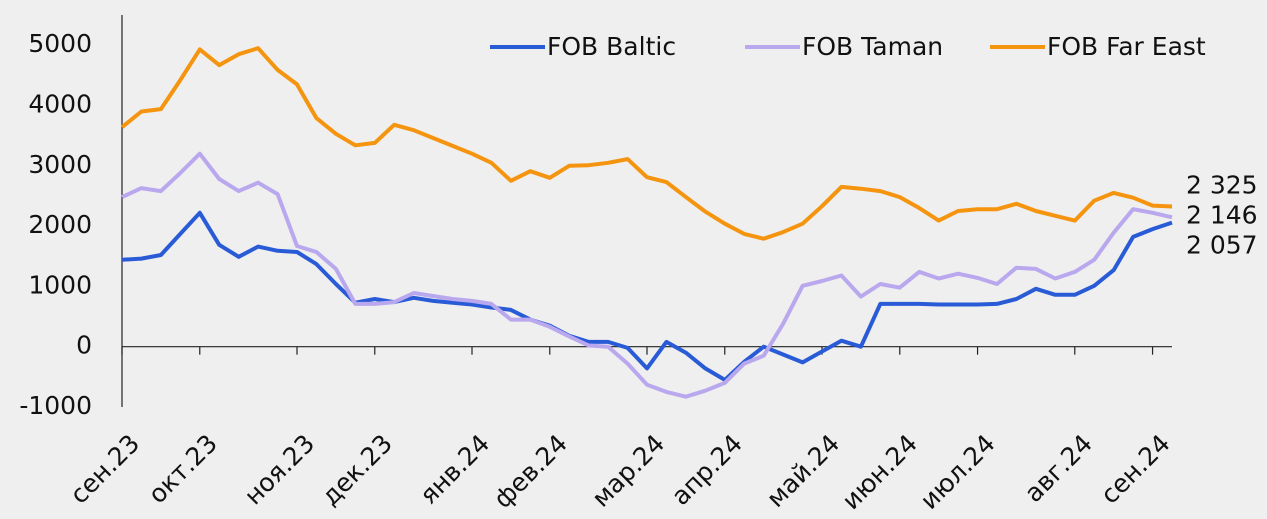  I want to click on x-tick-label: мар.24, so click(628, 471).